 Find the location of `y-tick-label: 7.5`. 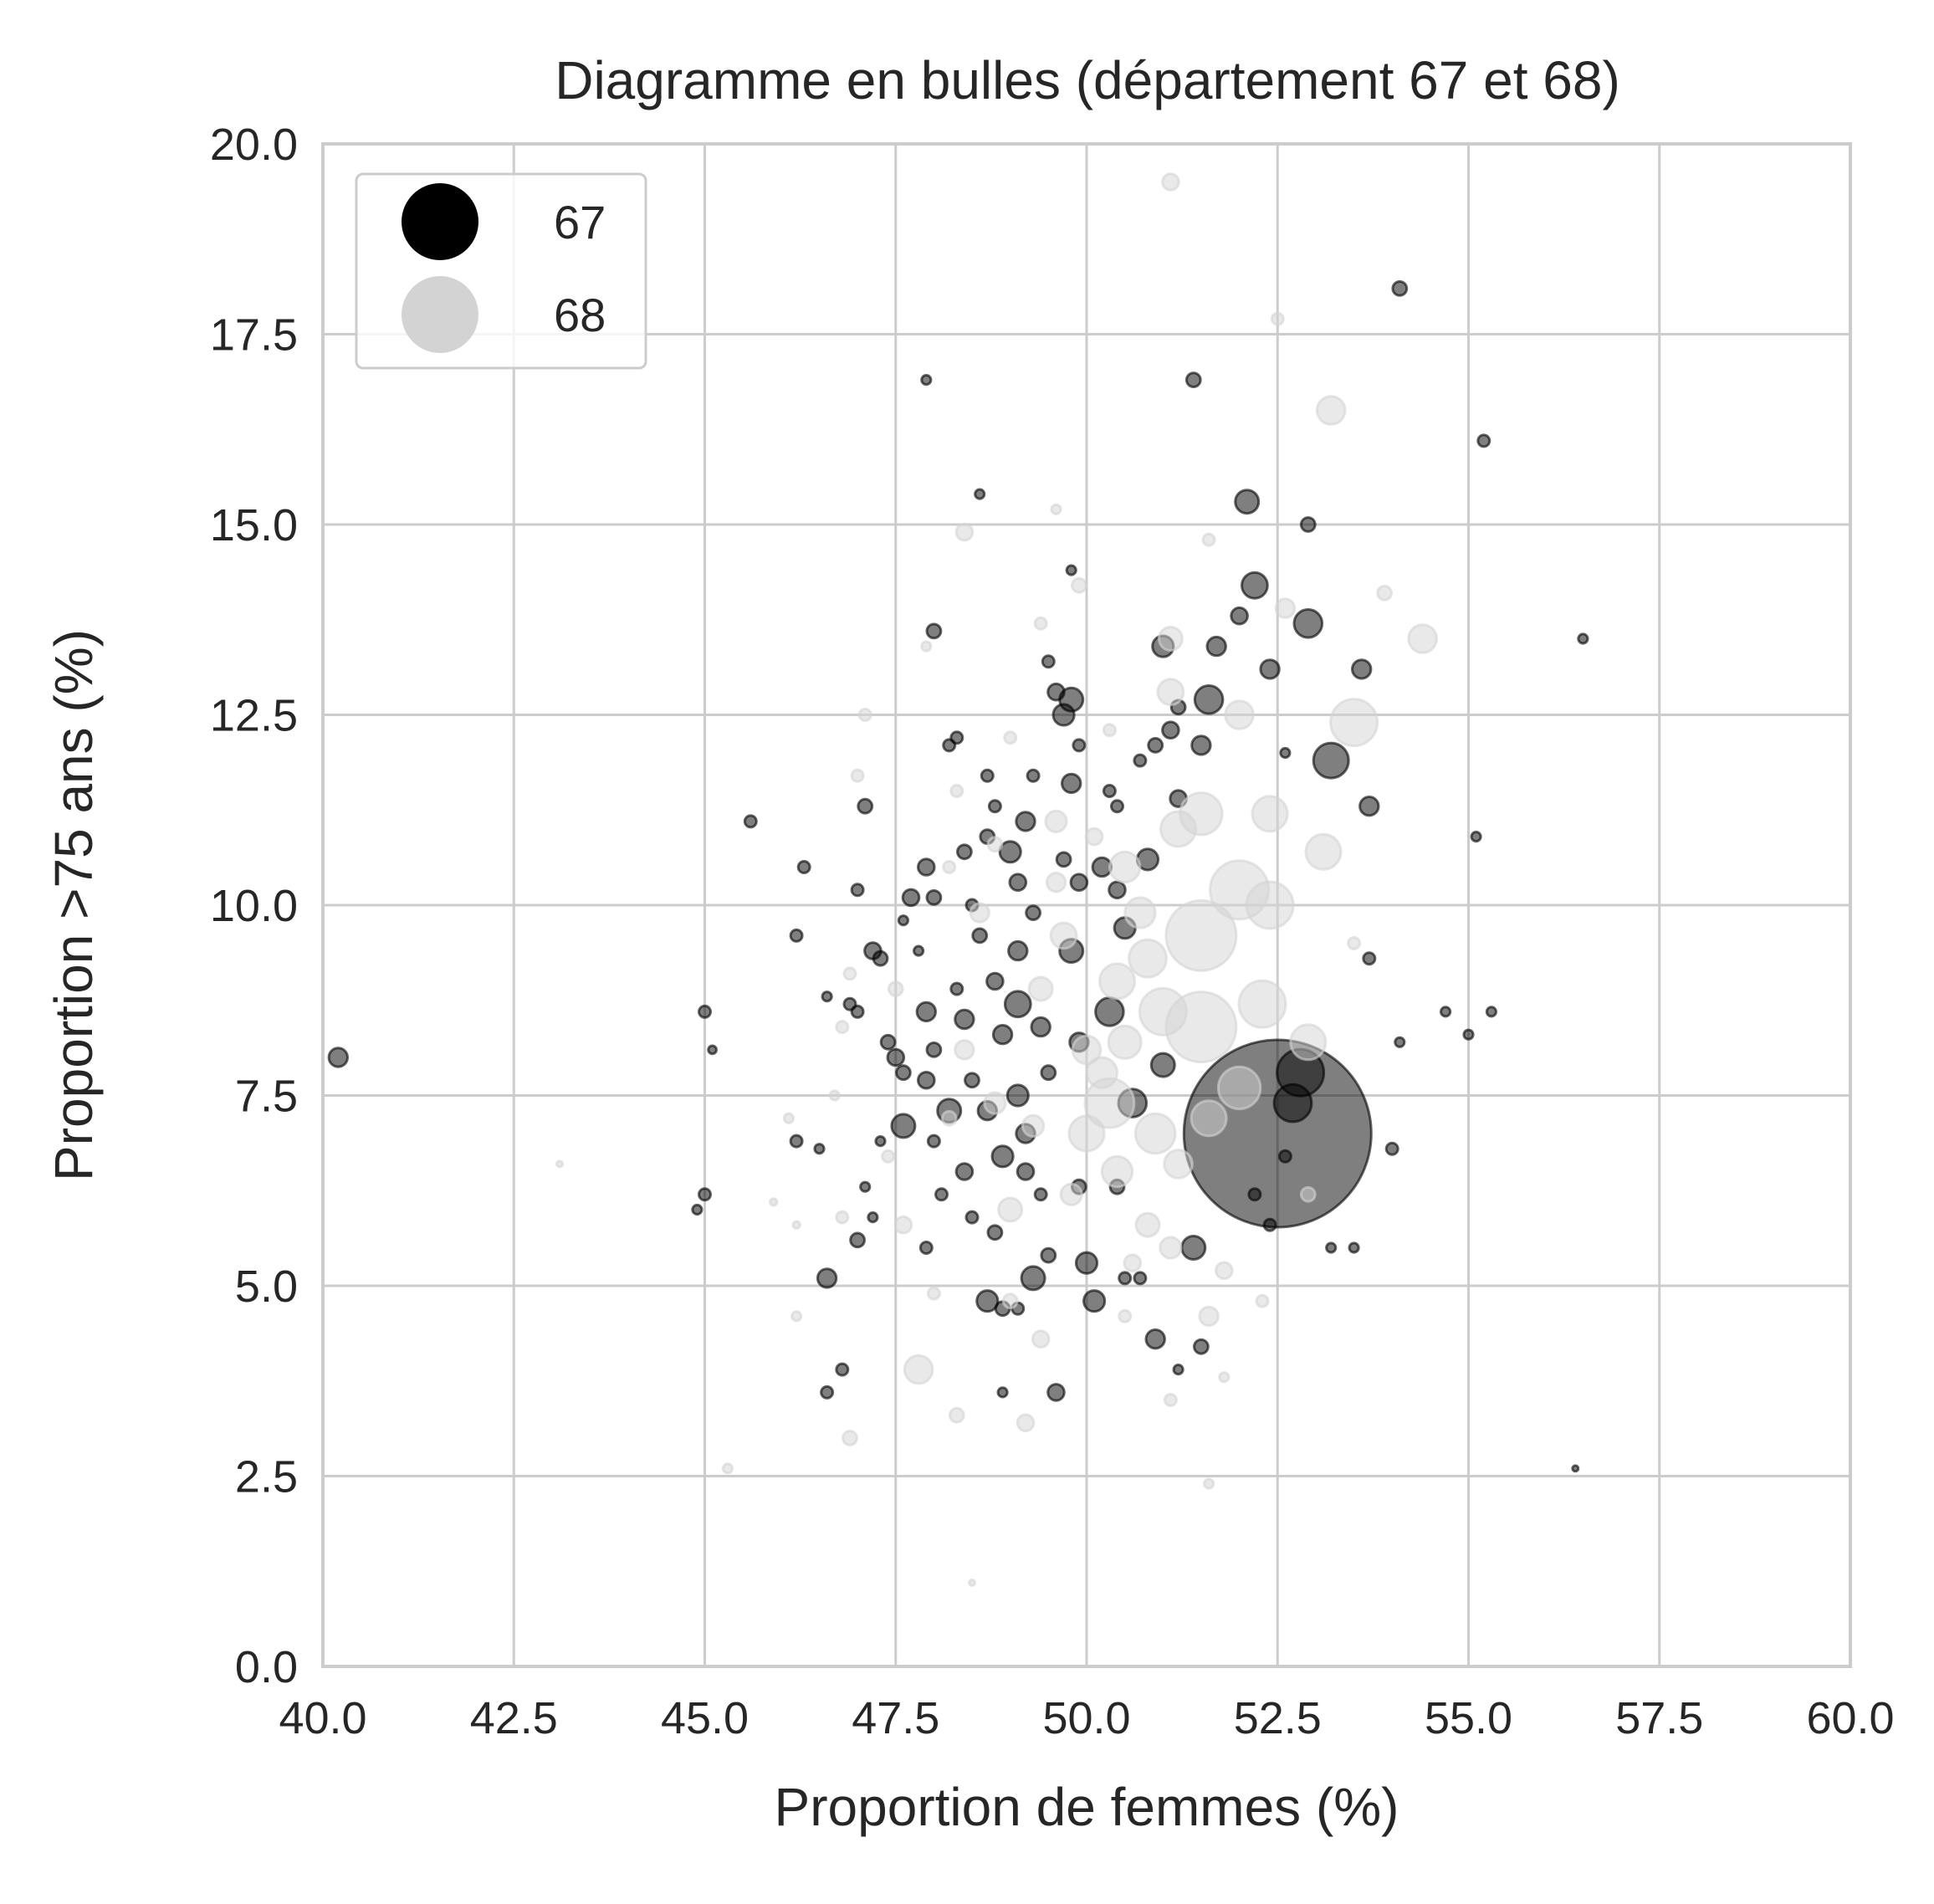

y-tick-label: 7.5 is located at coordinates (266, 1097).